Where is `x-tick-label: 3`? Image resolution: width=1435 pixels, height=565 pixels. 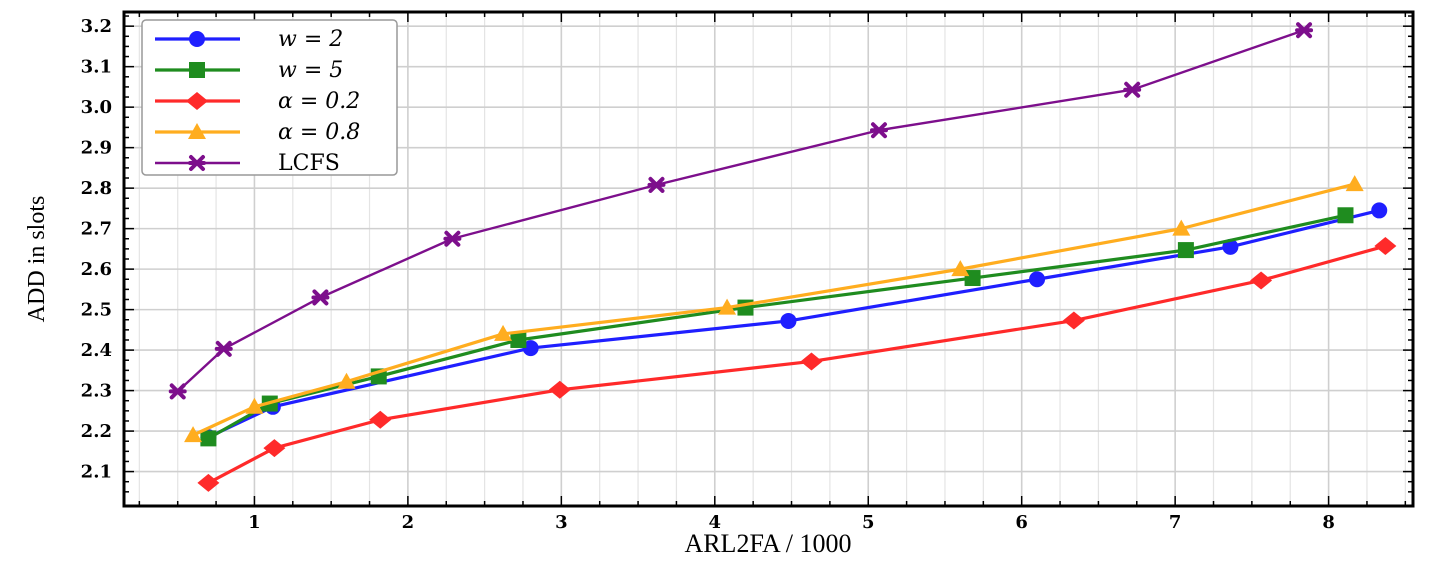 x-tick-label: 3 is located at coordinates (561, 522).